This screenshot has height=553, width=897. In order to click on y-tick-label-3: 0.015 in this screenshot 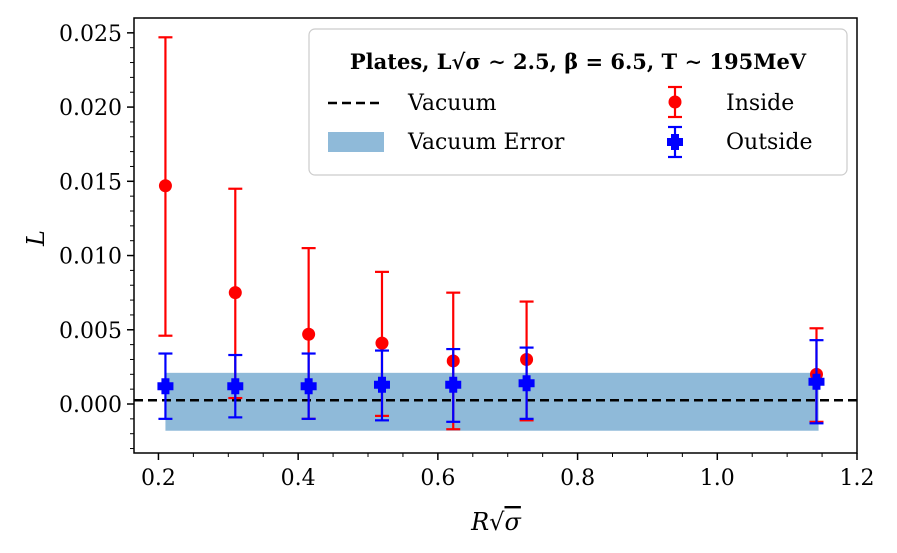, I will do `click(90, 182)`.